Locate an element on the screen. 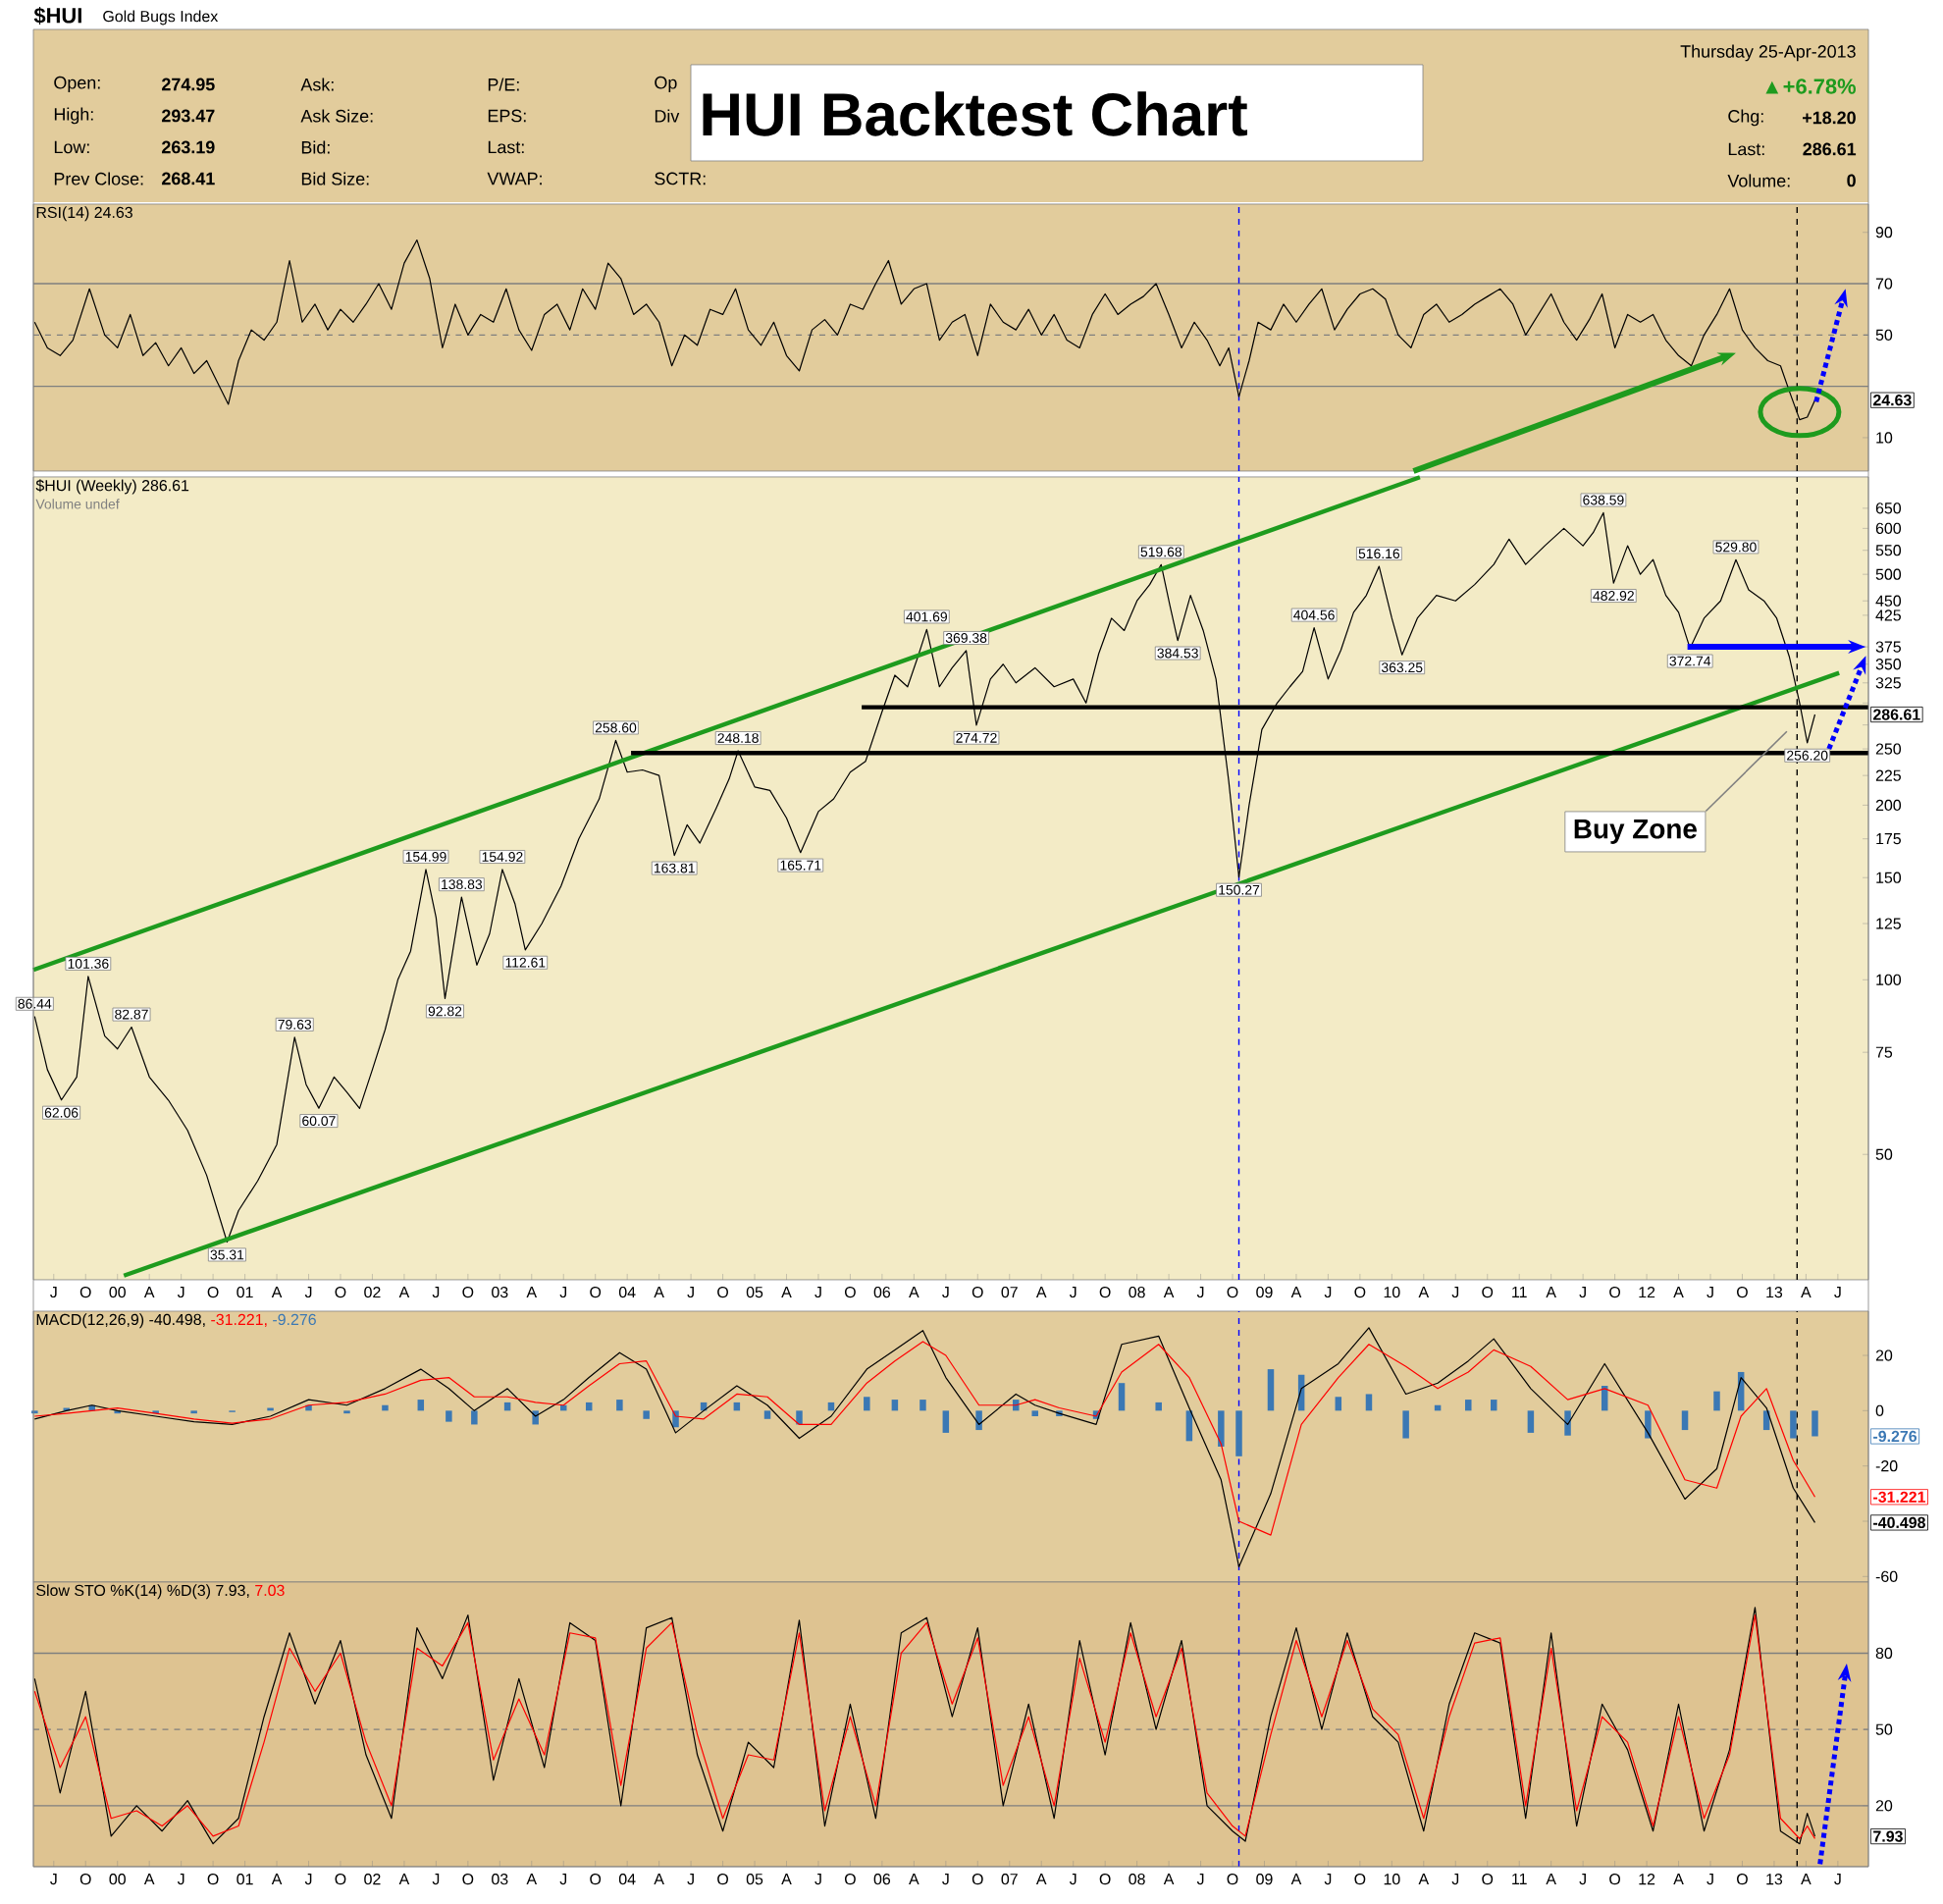 This screenshot has height=1904, width=1943. text: HUI Backtest Chart is located at coordinates (975, 113).